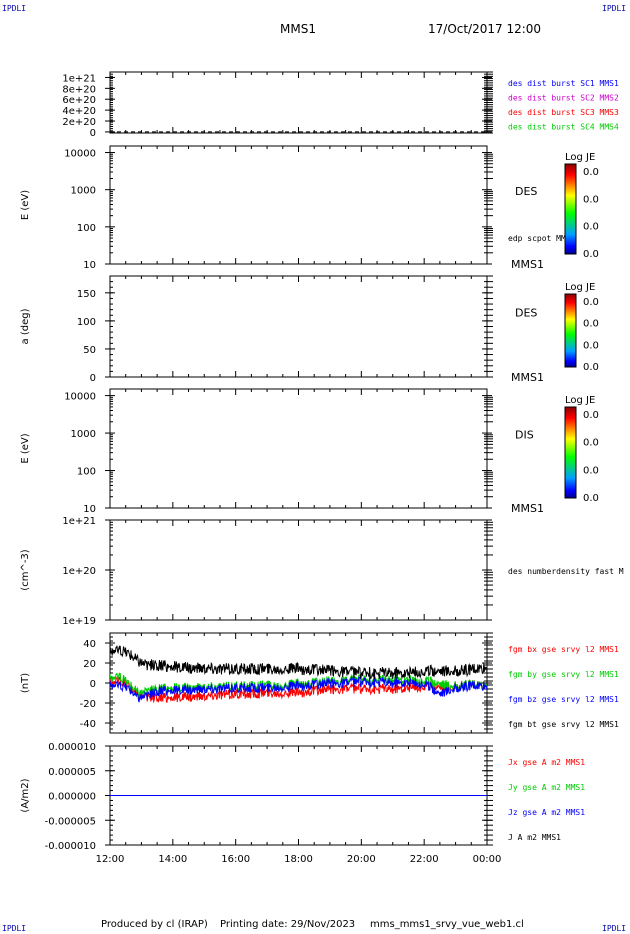  I want to click on corner-mark-top-left: IPDLI, so click(14, 8).